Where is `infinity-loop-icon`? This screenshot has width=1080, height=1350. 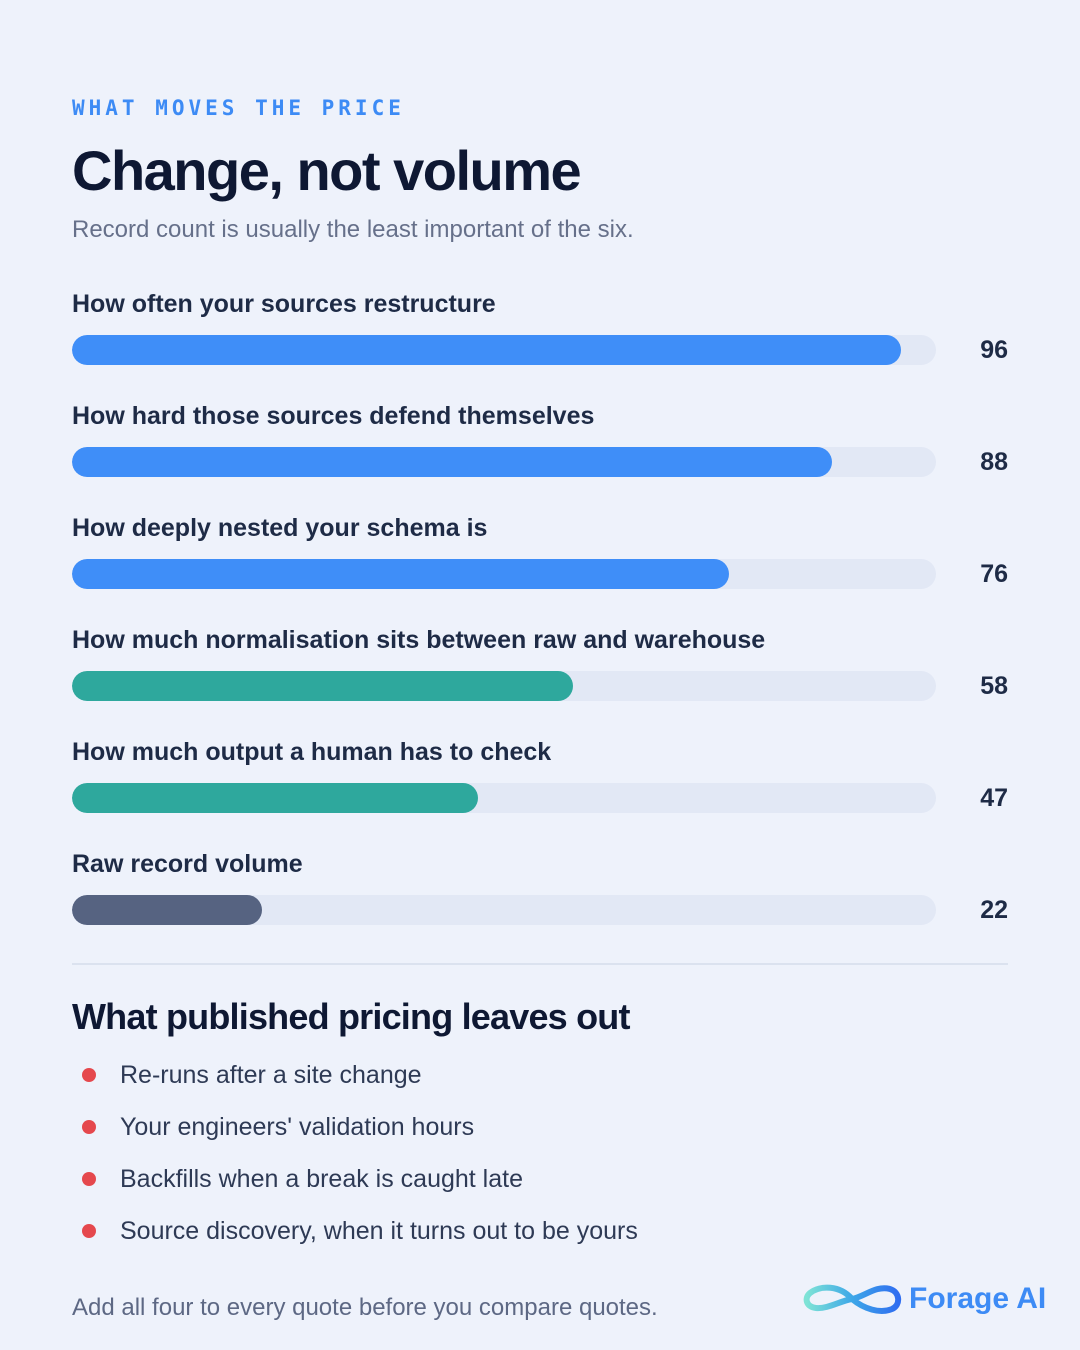
infinity-loop-icon is located at coordinates (852, 1299).